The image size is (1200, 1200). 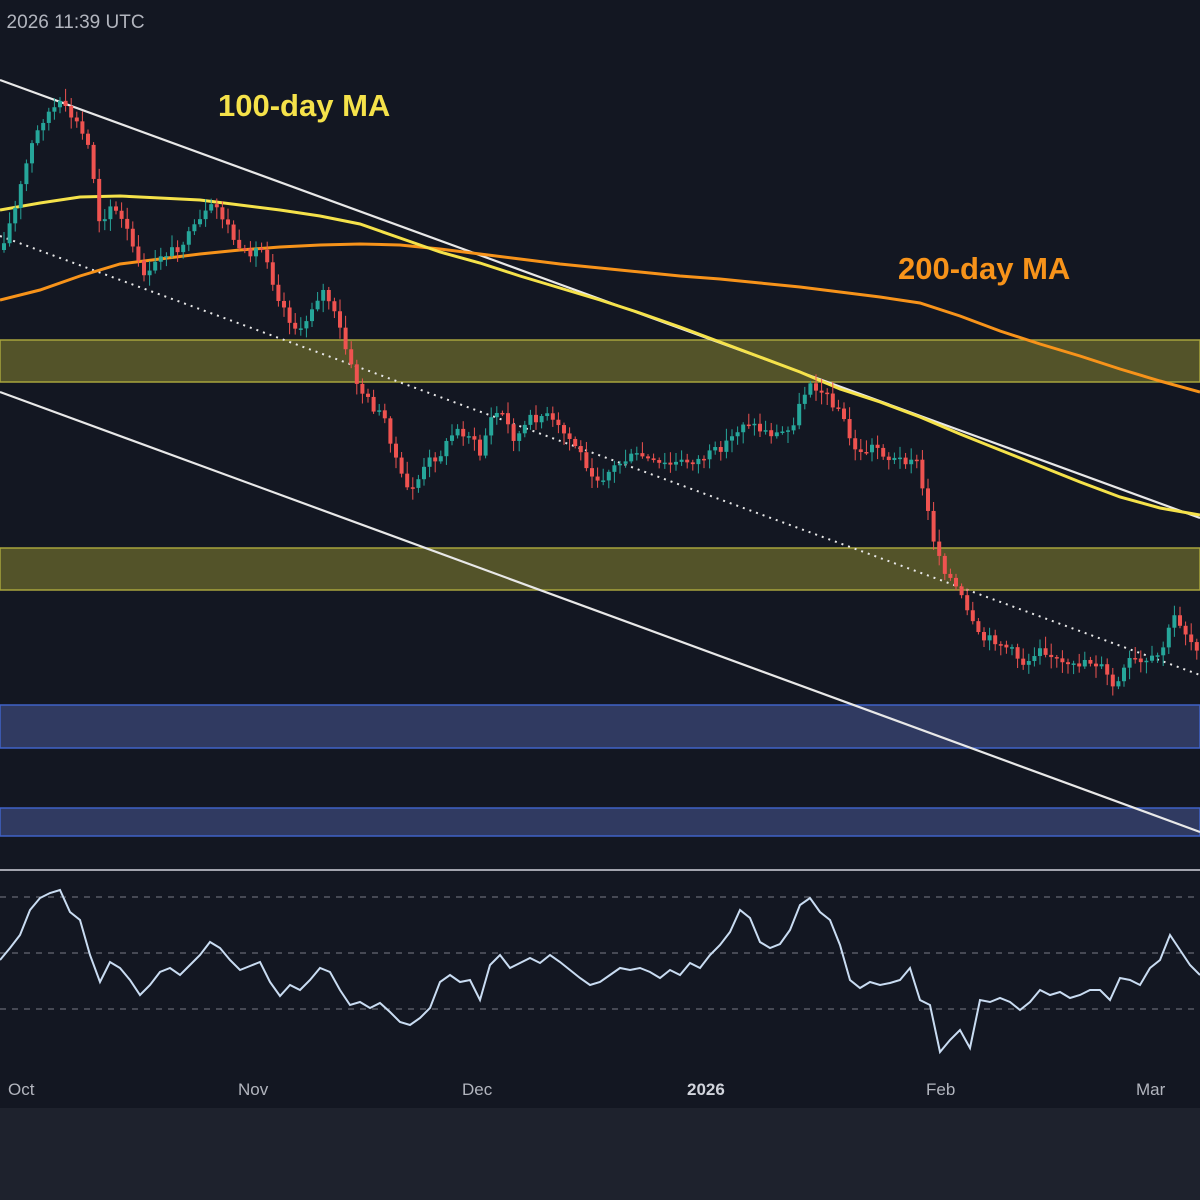 What do you see at coordinates (72, 22) in the screenshot?
I see `timestamp-label: , 2026 11:39 UTC` at bounding box center [72, 22].